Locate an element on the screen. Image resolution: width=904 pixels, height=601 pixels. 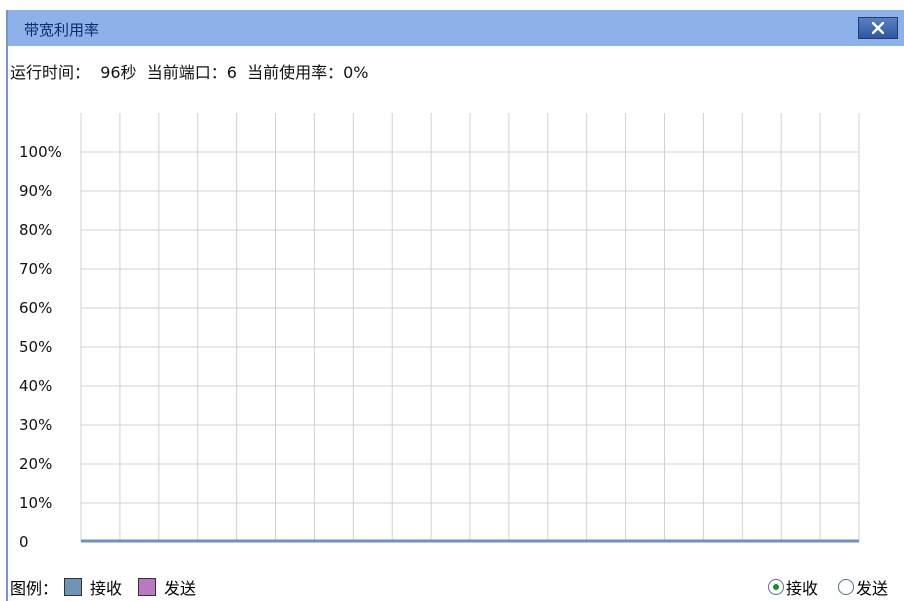
y-tick-label: 100% is located at coordinates (40, 152).